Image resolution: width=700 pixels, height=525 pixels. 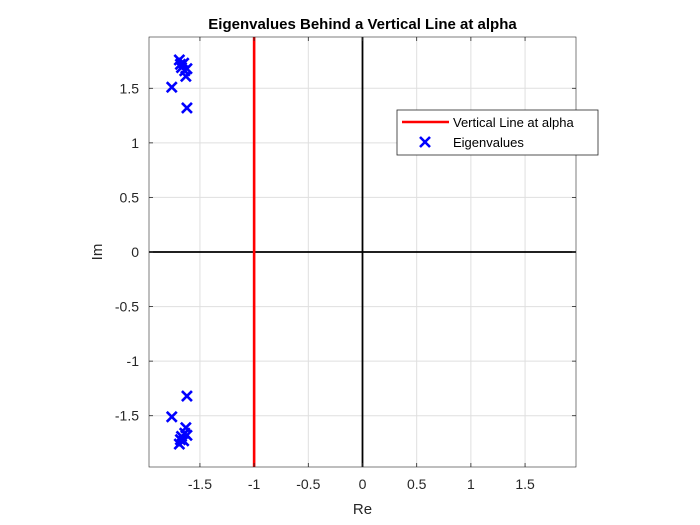 I want to click on y-tick-label: -1.5, so click(x=127, y=416).